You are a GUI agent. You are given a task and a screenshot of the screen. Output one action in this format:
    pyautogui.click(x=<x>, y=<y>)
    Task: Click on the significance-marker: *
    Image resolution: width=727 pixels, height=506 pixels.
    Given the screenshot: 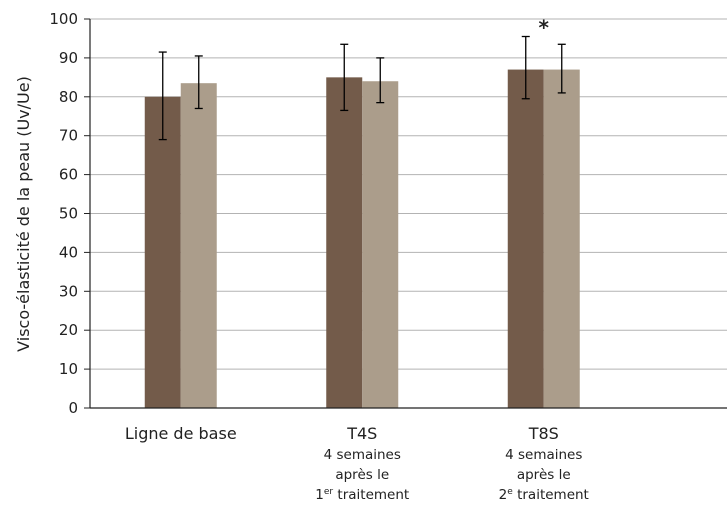 What is the action you would take?
    pyautogui.click(x=544, y=28)
    